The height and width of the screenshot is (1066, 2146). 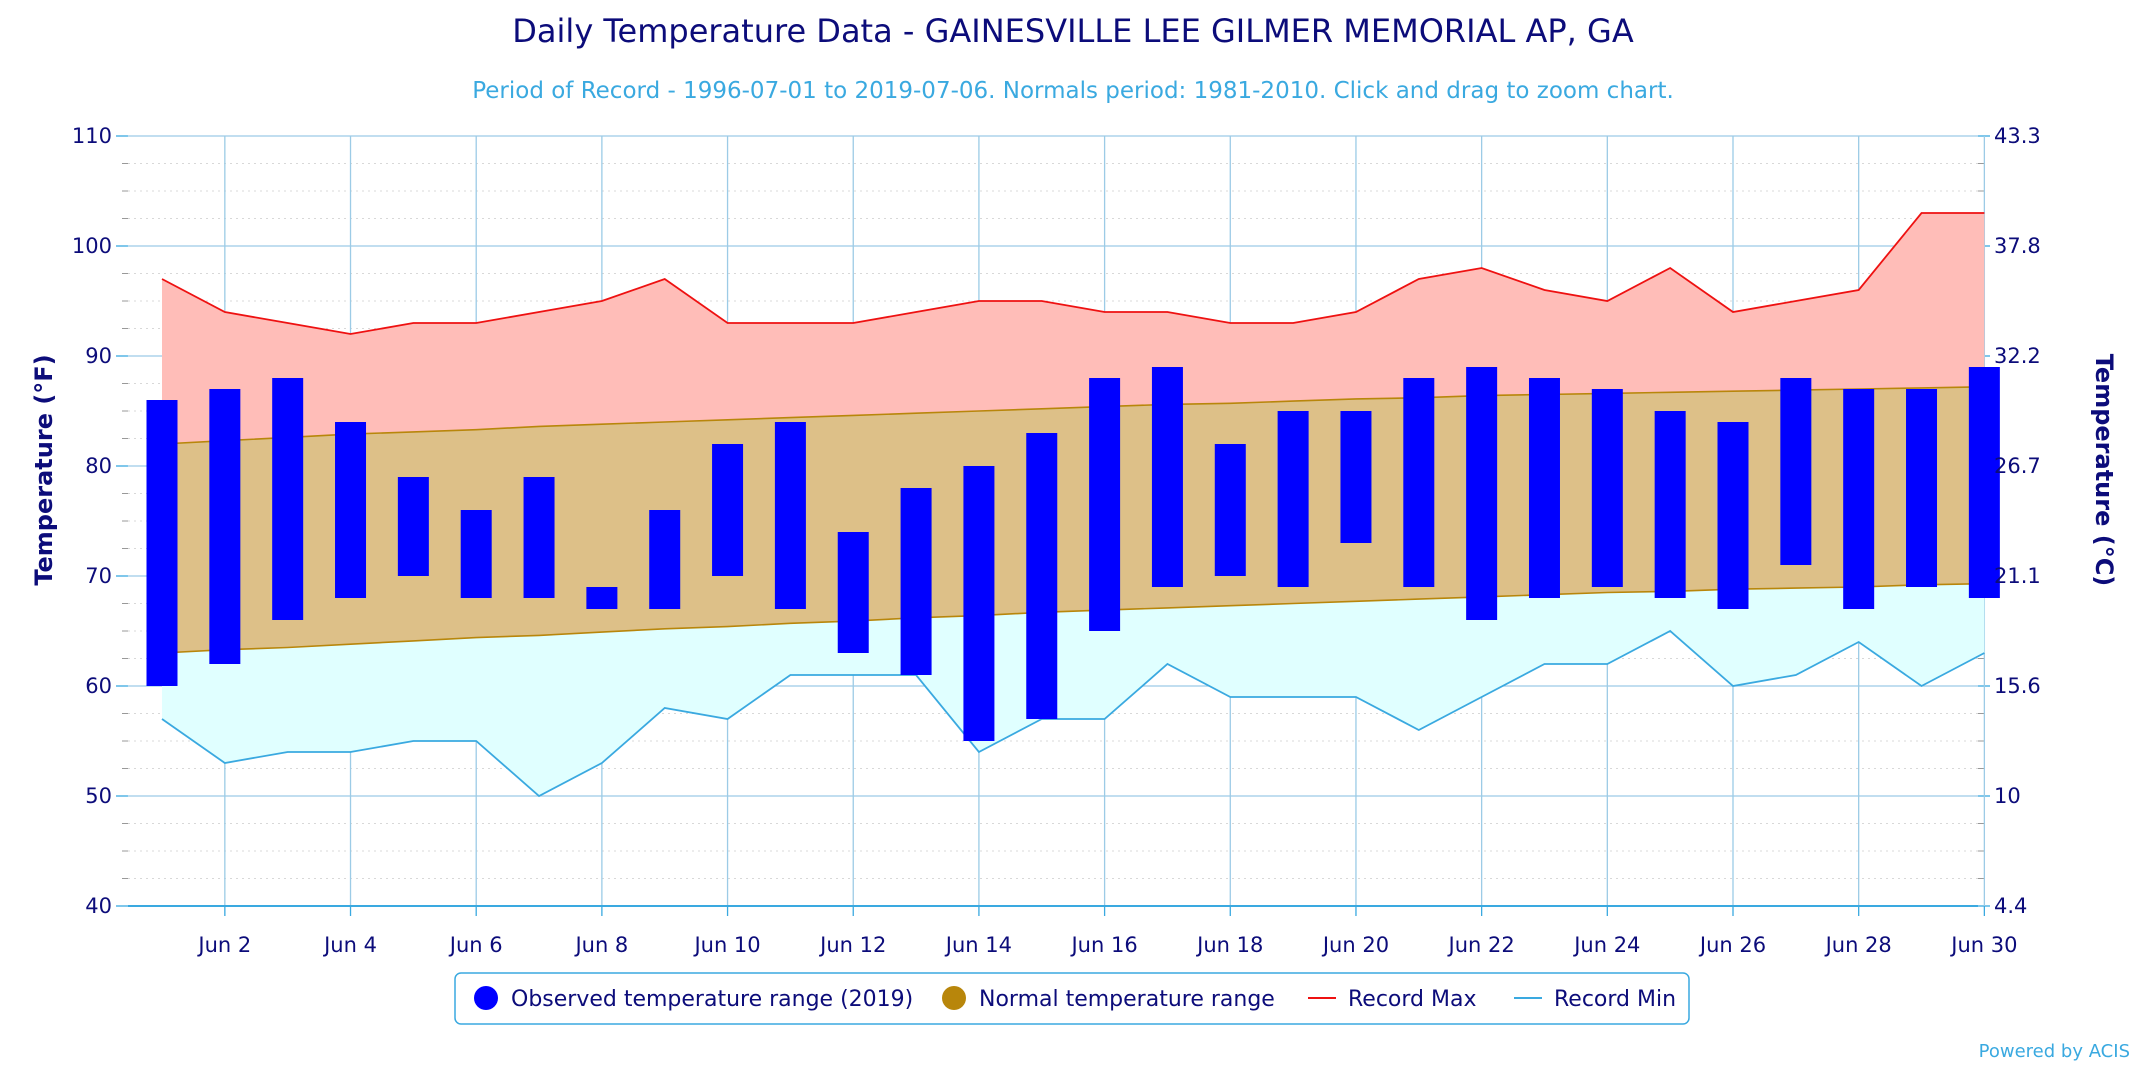 I want to click on y-tick-label-left: 110, so click(x=92, y=136).